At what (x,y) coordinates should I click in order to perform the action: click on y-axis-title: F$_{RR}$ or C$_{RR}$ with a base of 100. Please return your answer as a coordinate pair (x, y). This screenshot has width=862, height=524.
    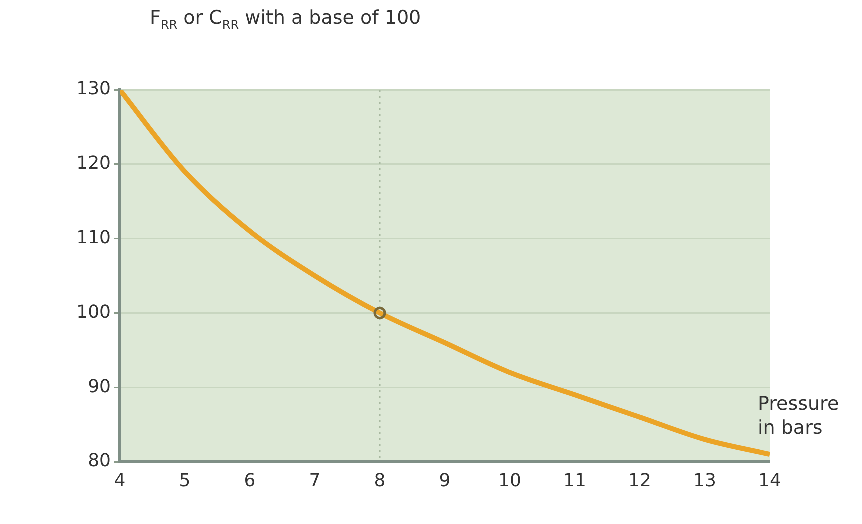
    Looking at the image, I should click on (286, 20).